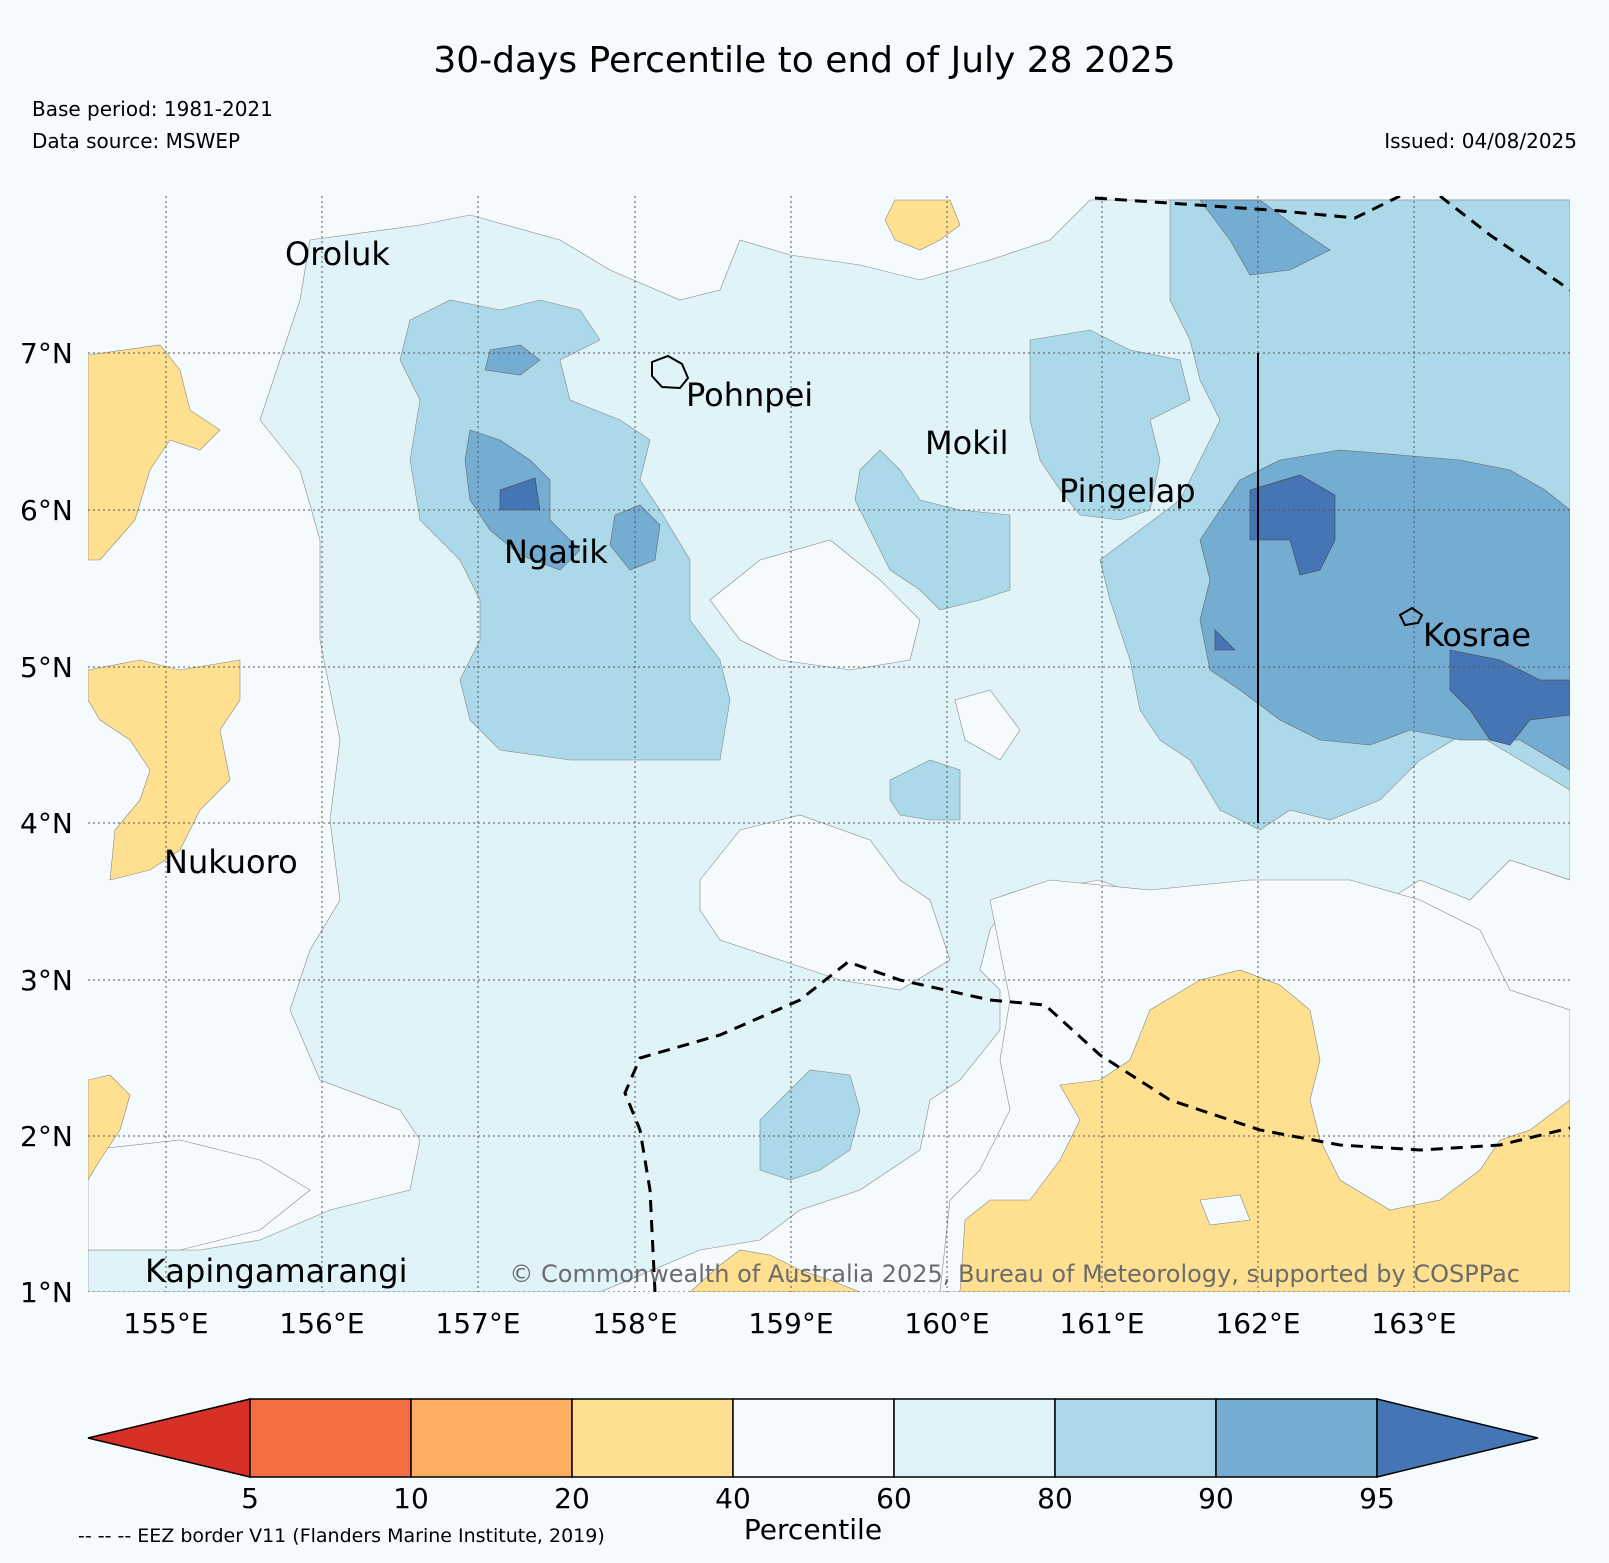 The width and height of the screenshot is (1609, 1563). I want to click on colorbar-tick-60: 60, so click(894, 1498).